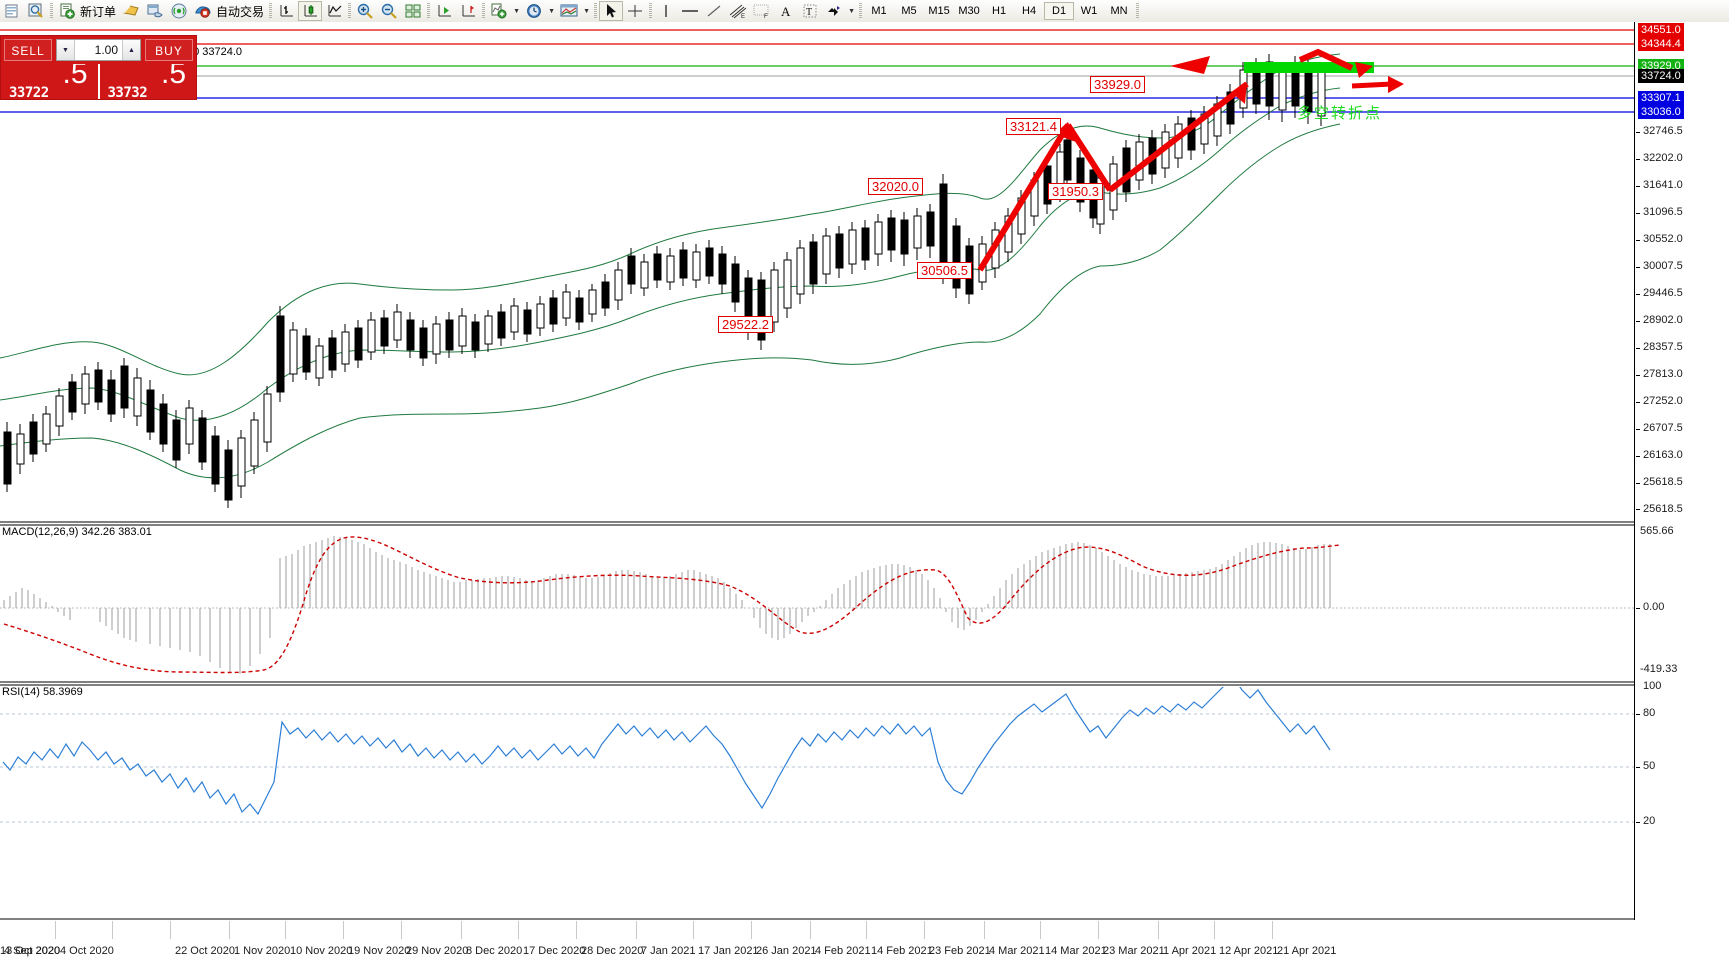 The width and height of the screenshot is (1729, 957). I want to click on add-indicator-dropdown-icon: ▼, so click(516, 11).